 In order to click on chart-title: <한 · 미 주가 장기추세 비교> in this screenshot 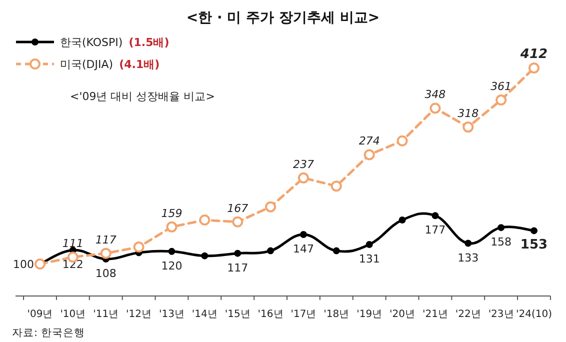, I will do `click(283, 18)`.